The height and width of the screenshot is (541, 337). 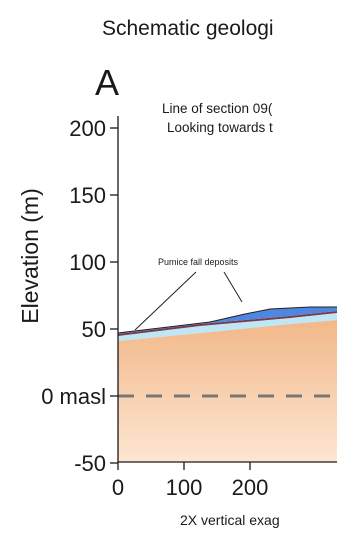 I want to click on light-layer, so click(x=227, y=327).